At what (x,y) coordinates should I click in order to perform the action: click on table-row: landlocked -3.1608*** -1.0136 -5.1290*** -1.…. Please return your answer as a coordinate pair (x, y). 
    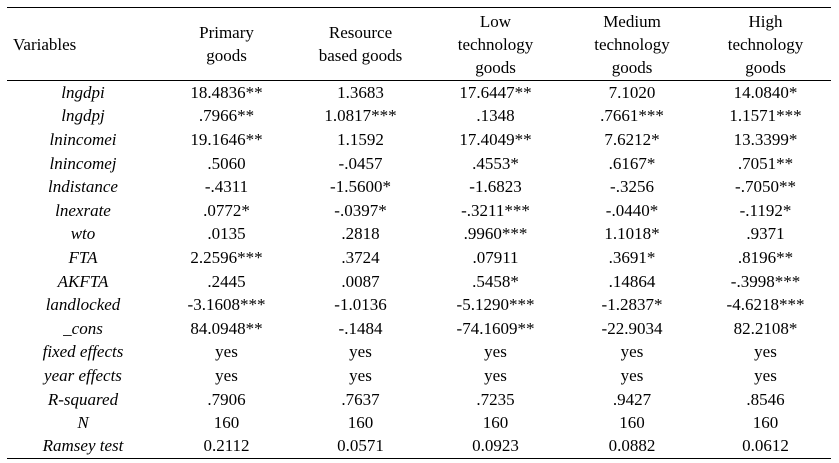
    Looking at the image, I should click on (419, 305).